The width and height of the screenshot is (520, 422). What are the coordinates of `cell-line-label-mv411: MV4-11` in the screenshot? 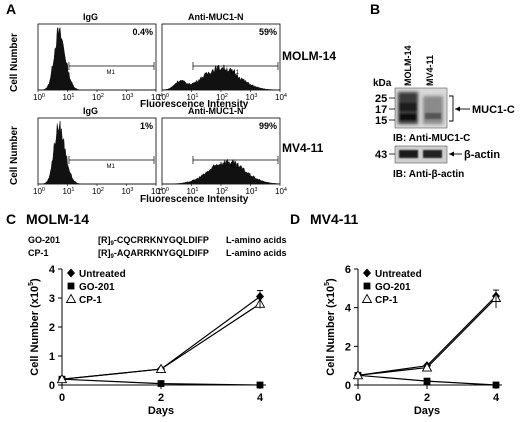 It's located at (303, 148).